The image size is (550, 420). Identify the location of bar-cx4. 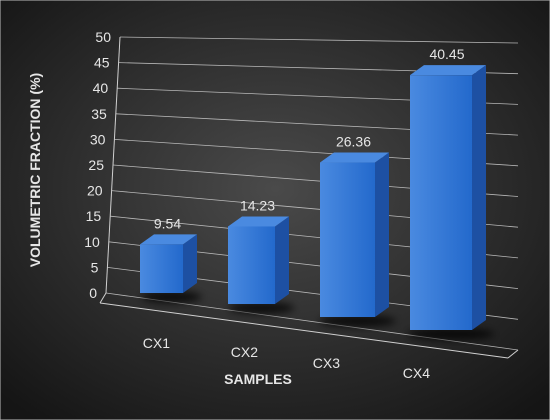
(448, 197).